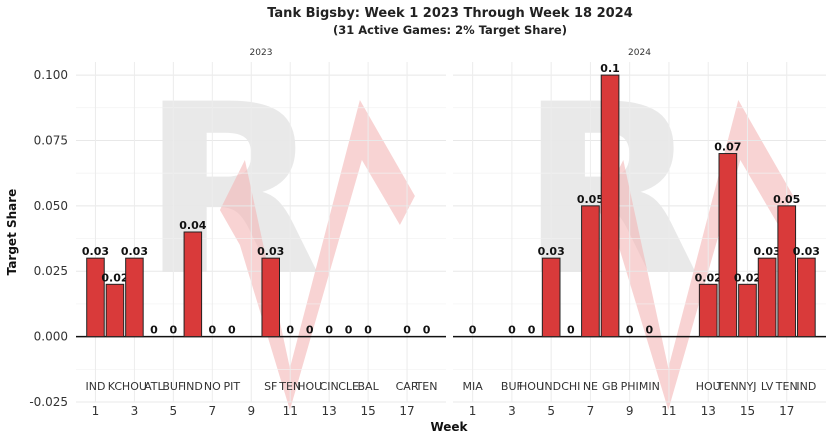  Describe the element at coordinates (51, 271) in the screenshot. I see `y-tick-label: 0.025` at that location.